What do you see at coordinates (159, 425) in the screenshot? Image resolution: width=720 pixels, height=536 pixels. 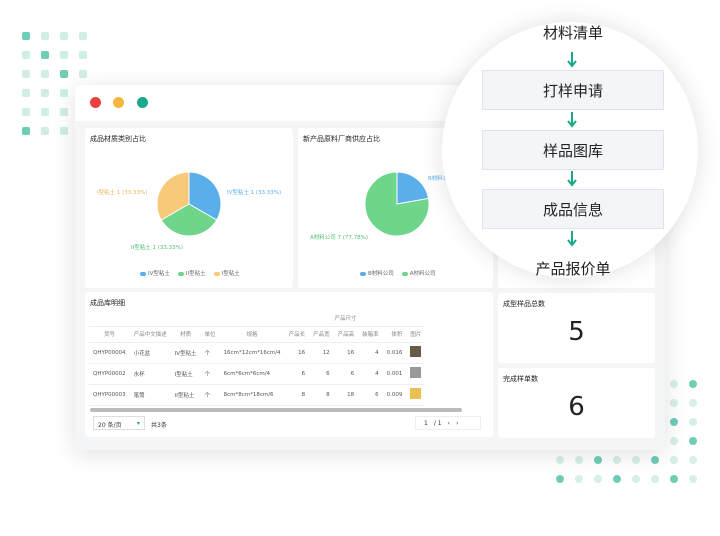 I see `total-count: 共3条` at bounding box center [159, 425].